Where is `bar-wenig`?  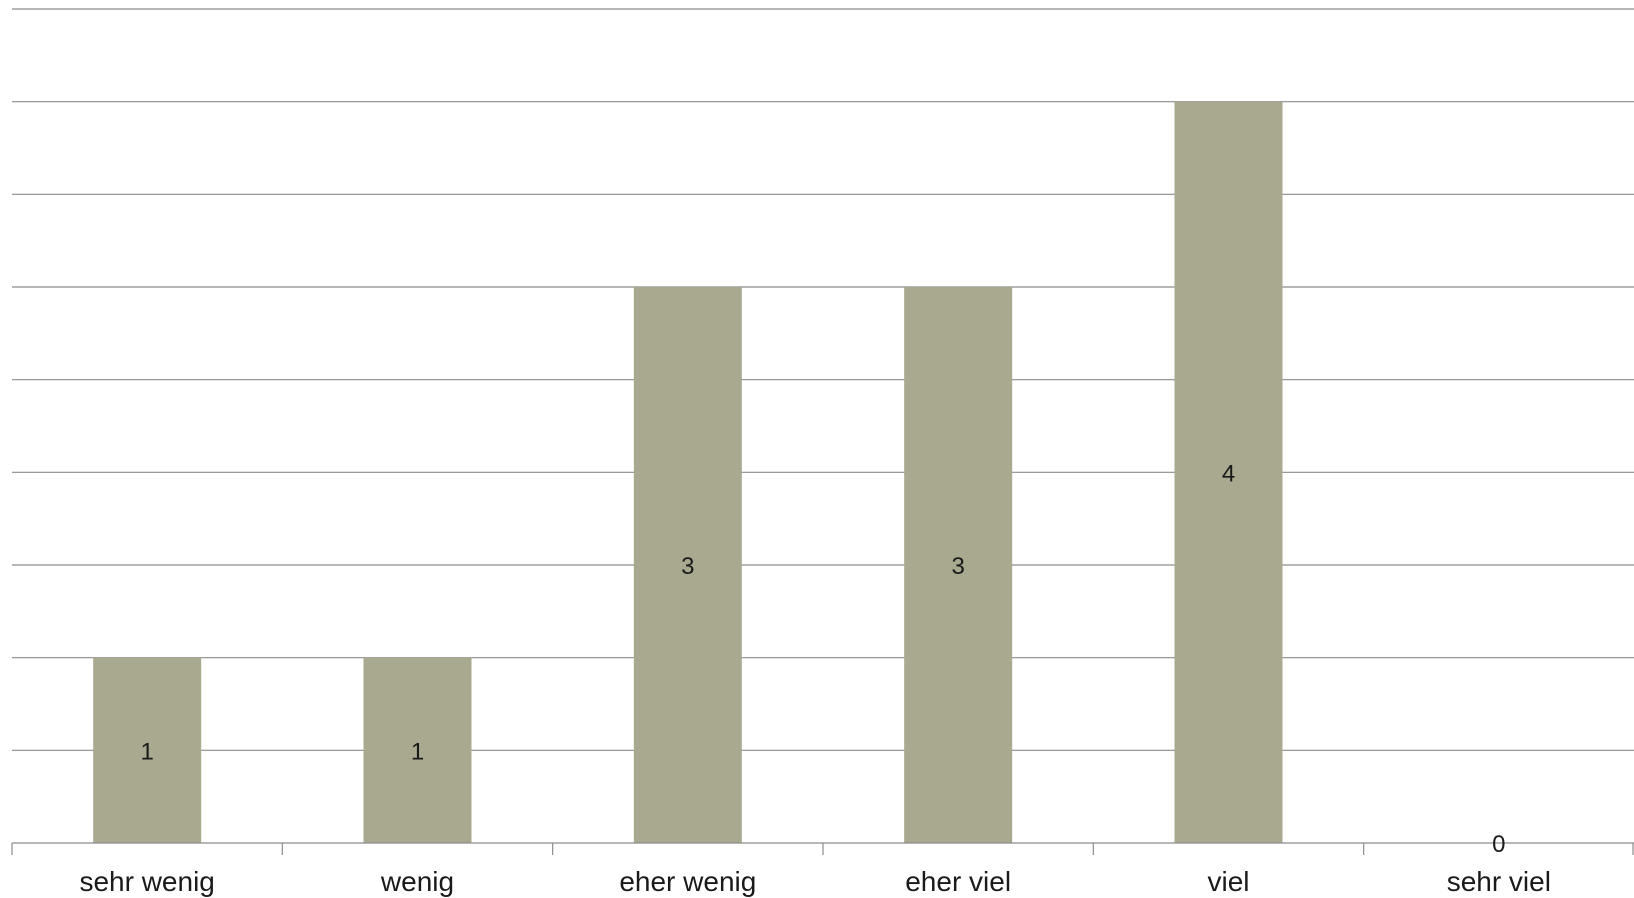 bar-wenig is located at coordinates (417, 750).